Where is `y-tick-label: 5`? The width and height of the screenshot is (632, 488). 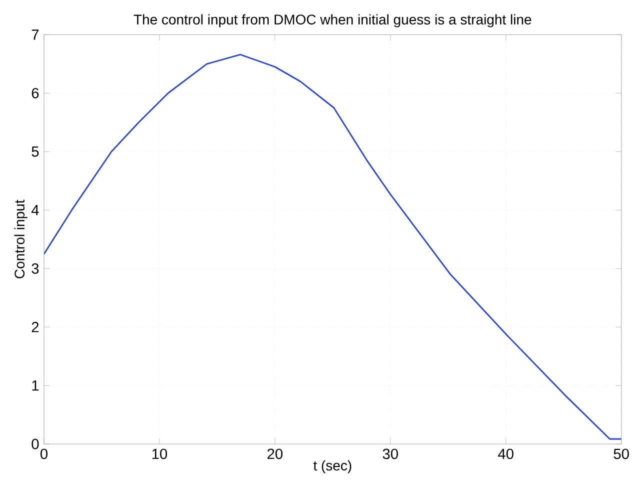 y-tick-label: 5 is located at coordinates (35, 151).